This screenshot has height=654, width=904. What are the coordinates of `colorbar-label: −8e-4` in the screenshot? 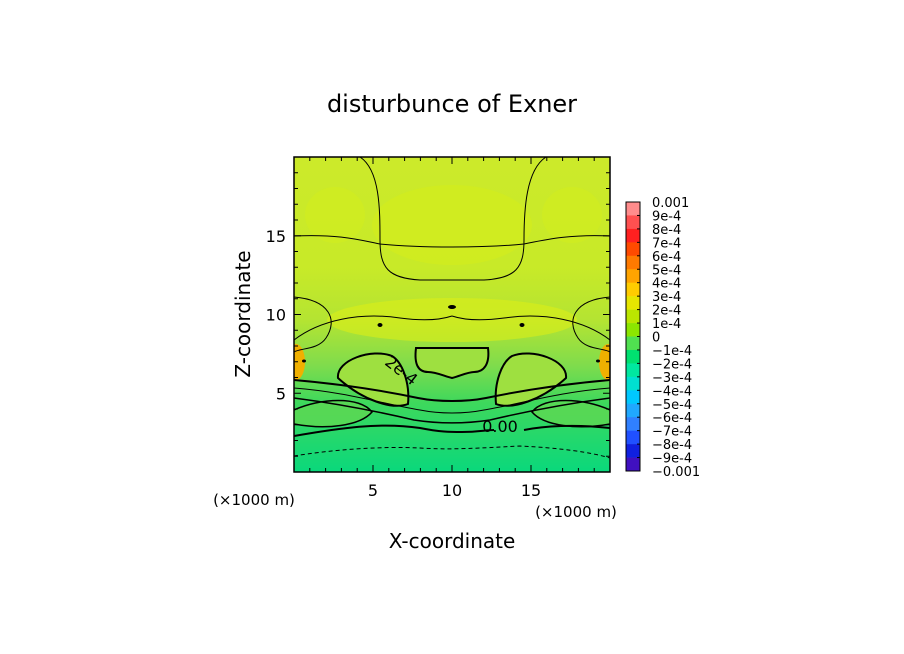 It's located at (672, 445).